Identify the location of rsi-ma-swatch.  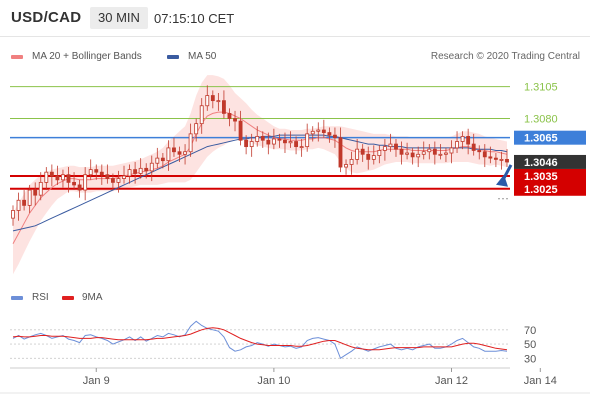
(68, 298).